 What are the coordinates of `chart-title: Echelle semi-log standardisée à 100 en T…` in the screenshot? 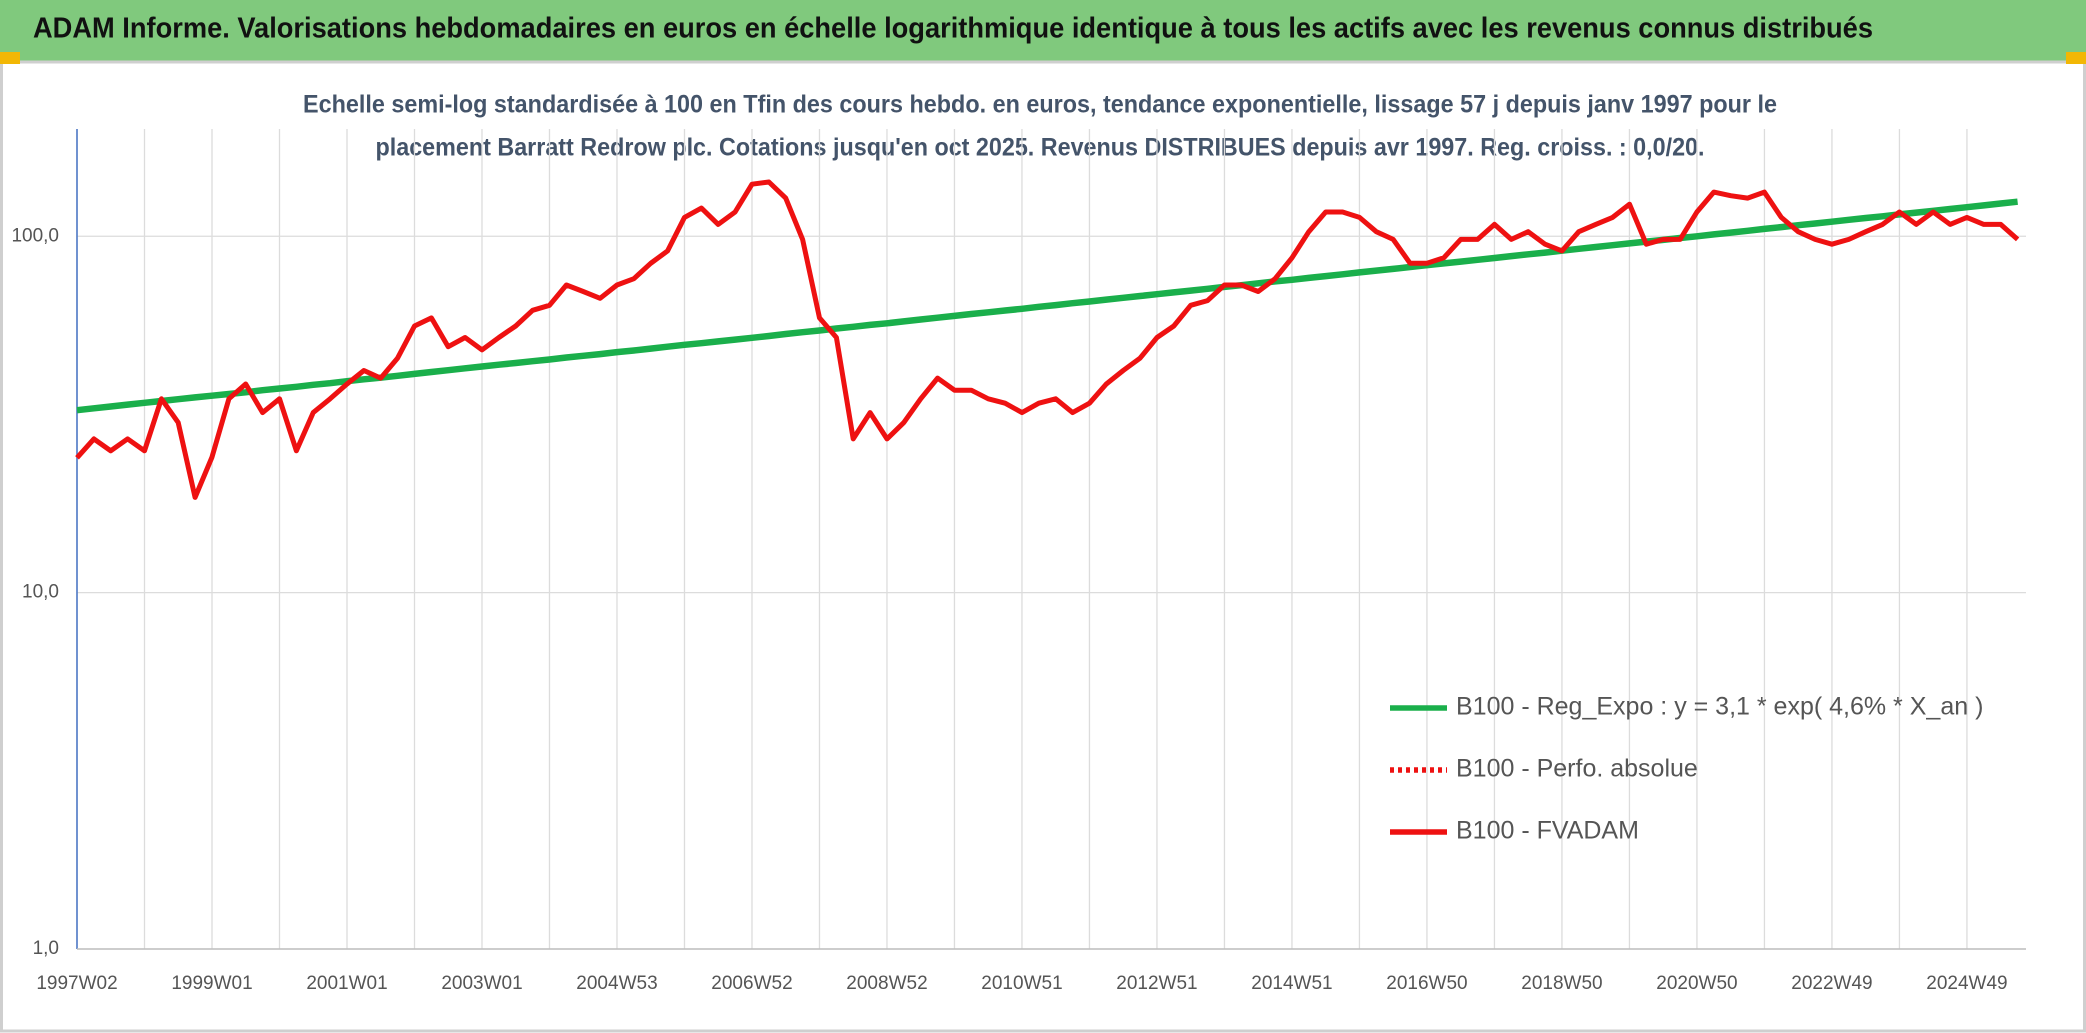 It's located at (1040, 105).